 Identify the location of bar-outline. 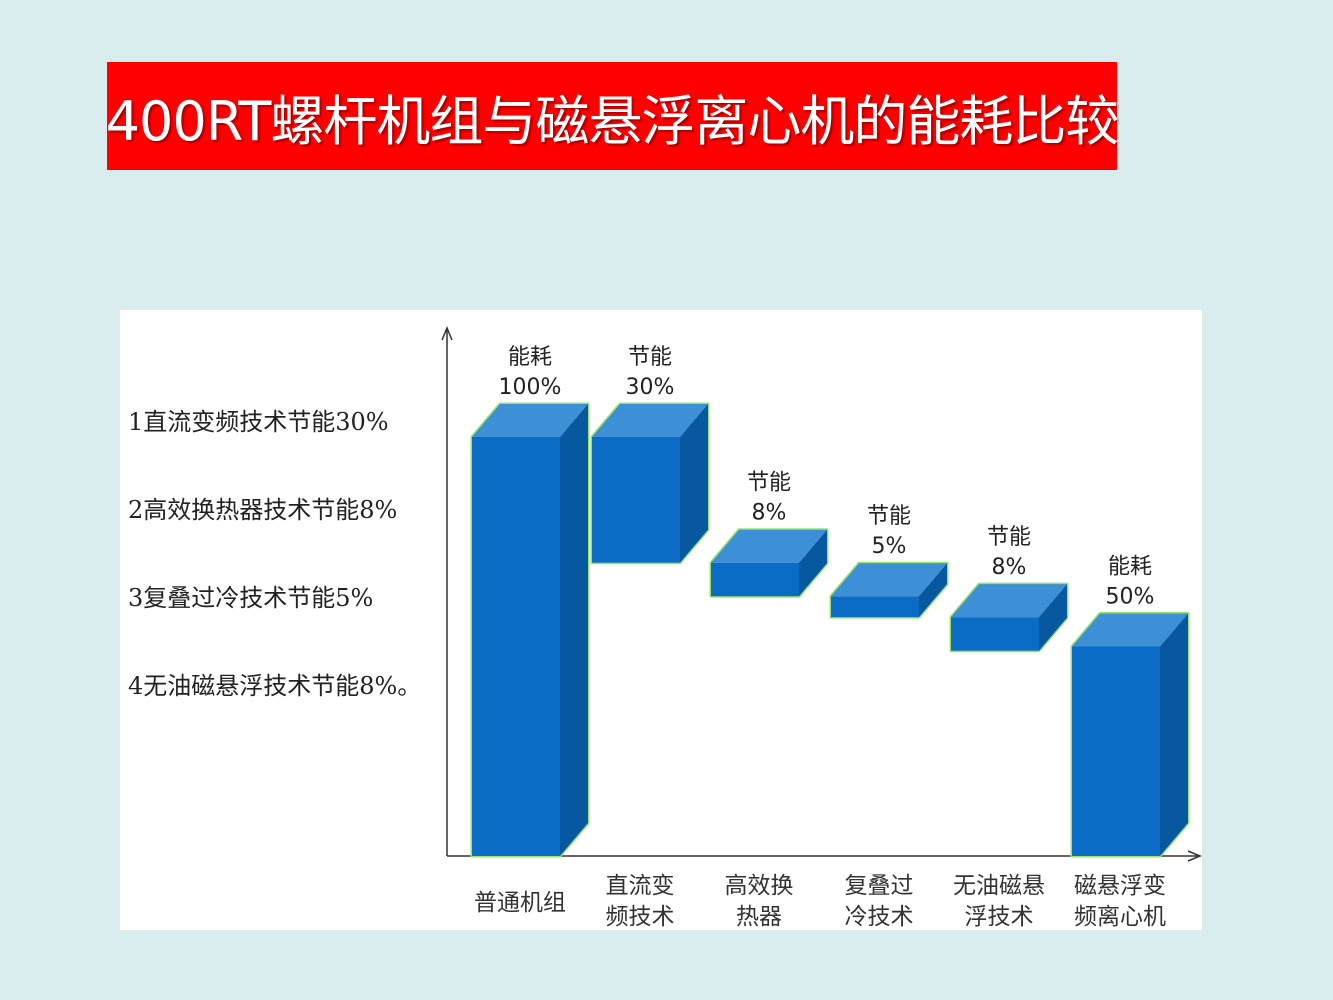
(889, 590).